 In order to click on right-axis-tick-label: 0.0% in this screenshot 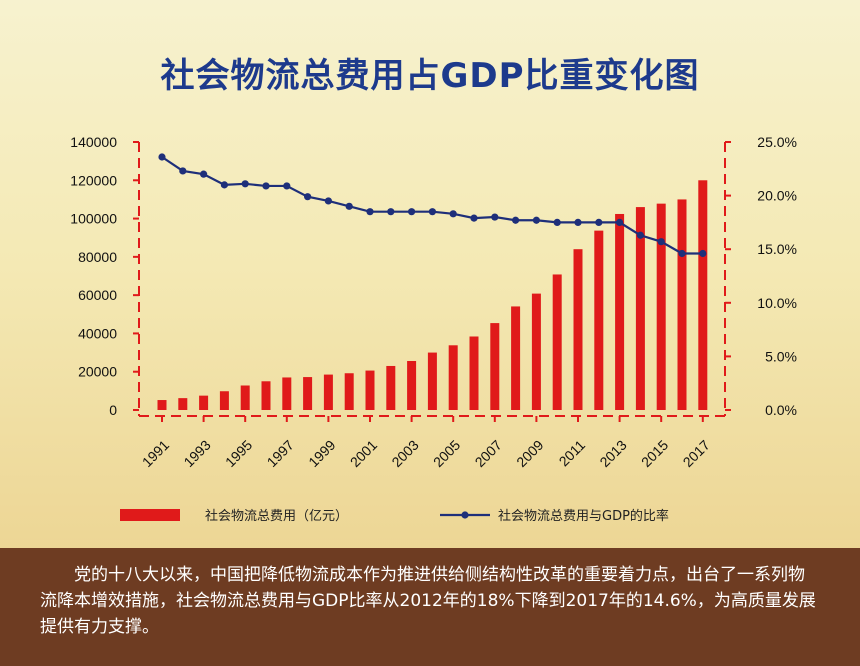, I will do `click(781, 410)`.